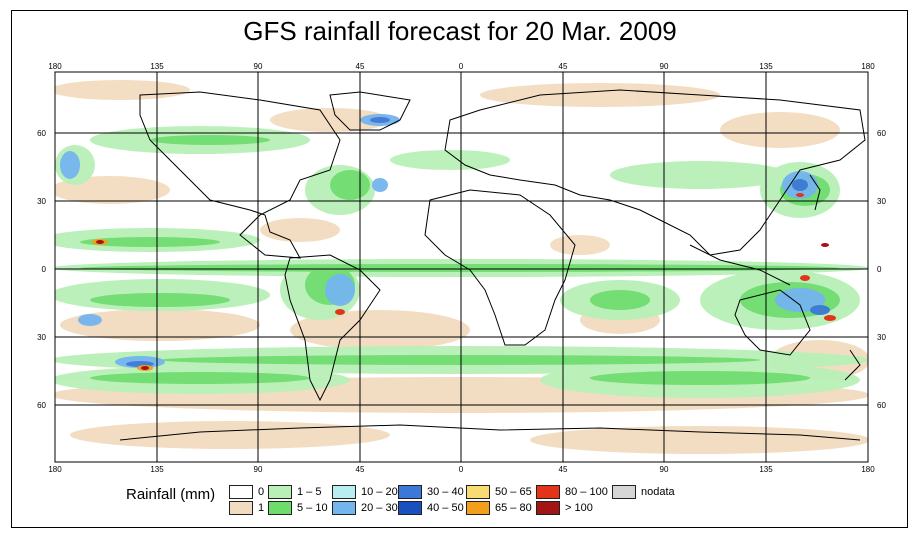 The height and width of the screenshot is (539, 920). I want to click on legend-label: 0, so click(261, 492).